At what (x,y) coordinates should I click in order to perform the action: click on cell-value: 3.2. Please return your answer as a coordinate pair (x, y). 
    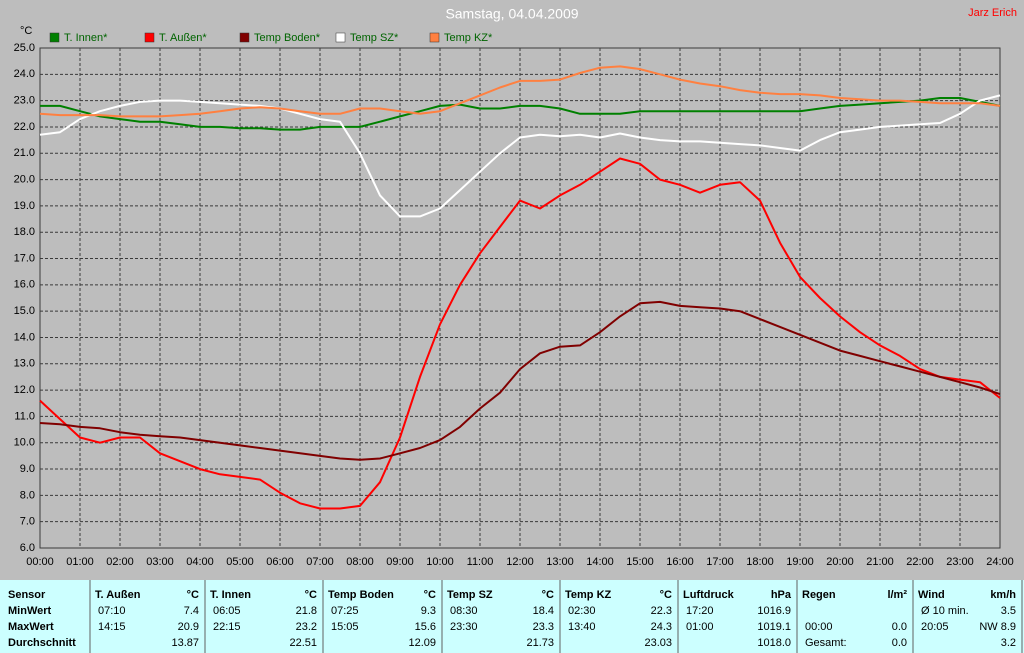
    Looking at the image, I should click on (1008, 643).